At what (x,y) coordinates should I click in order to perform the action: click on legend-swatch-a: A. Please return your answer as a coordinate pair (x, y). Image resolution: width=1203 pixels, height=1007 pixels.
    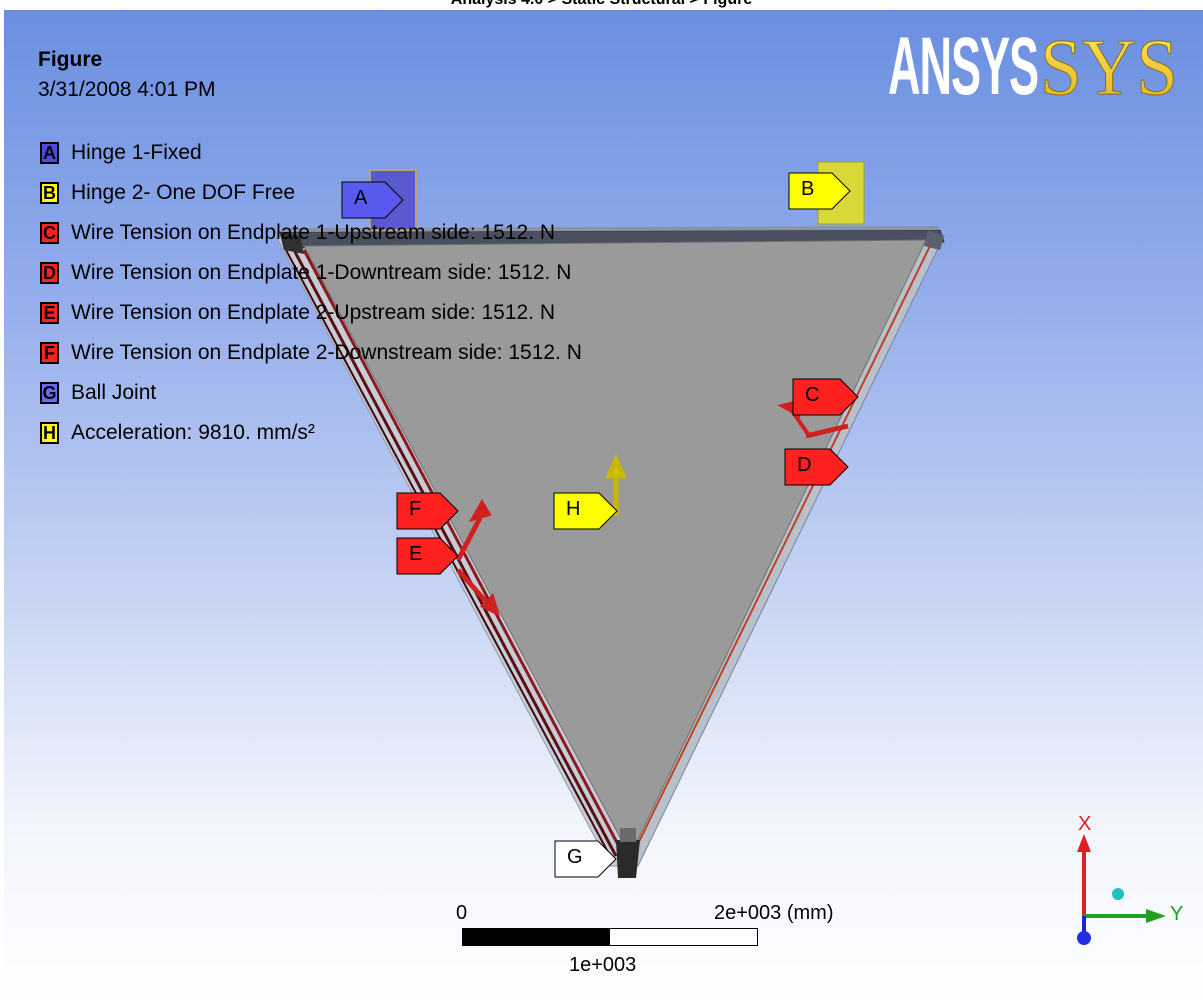
    Looking at the image, I should click on (49, 153).